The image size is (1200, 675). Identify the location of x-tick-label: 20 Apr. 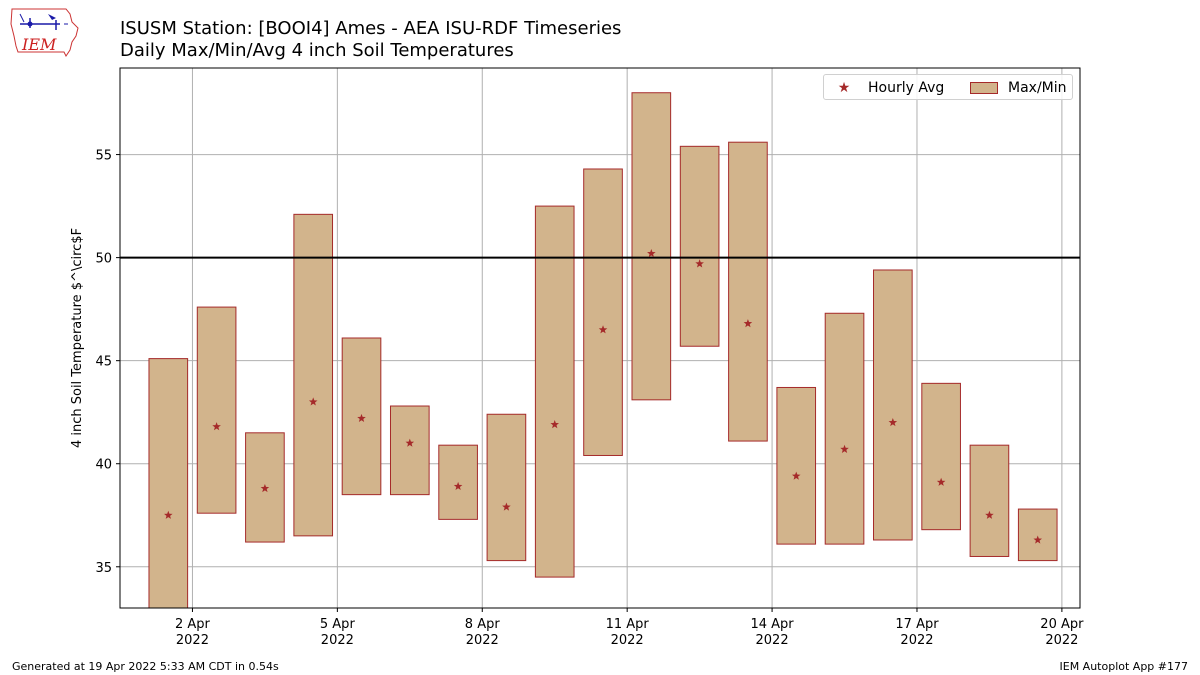
(1062, 624).